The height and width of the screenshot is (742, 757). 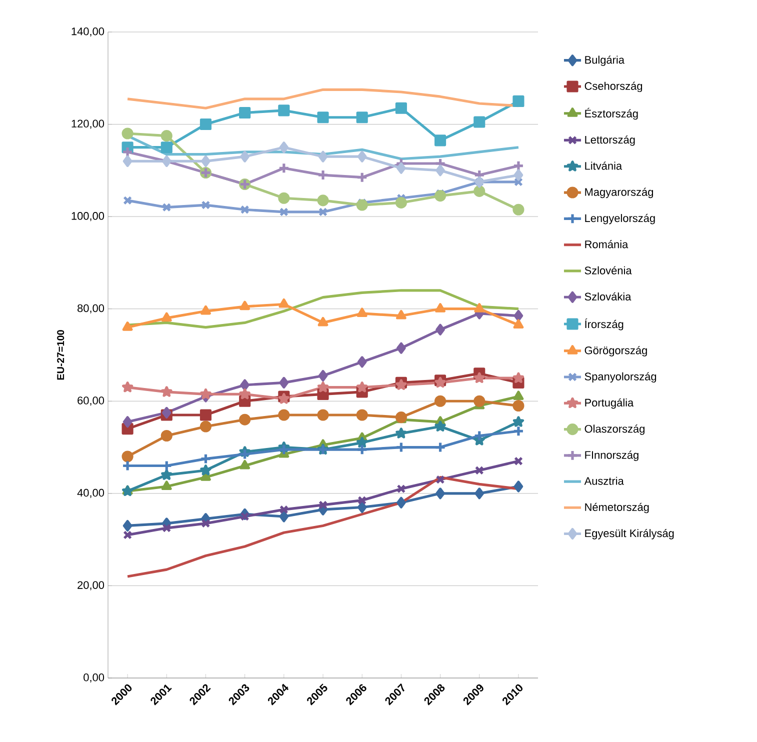 What do you see at coordinates (620, 377) in the screenshot?
I see `legend-label: Spanyolország` at bounding box center [620, 377].